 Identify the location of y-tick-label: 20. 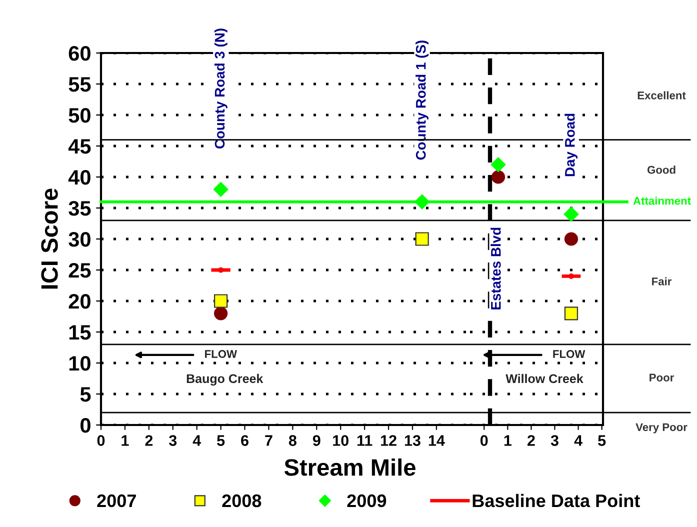
(79, 301).